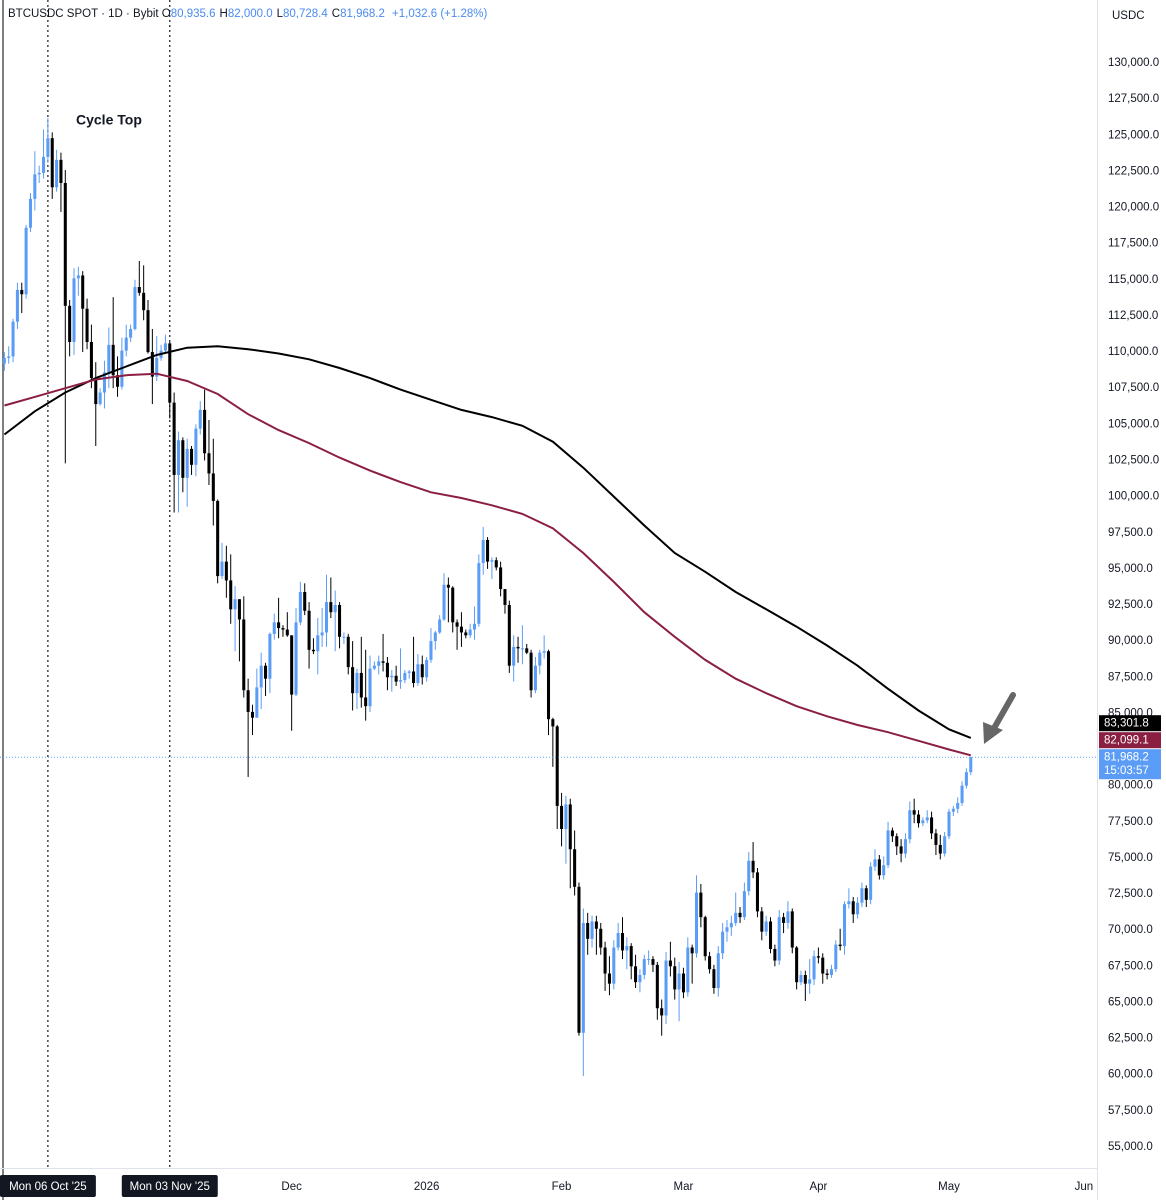  Describe the element at coordinates (1133, 99) in the screenshot. I see `y-tick-label: 127,500.0` at that location.